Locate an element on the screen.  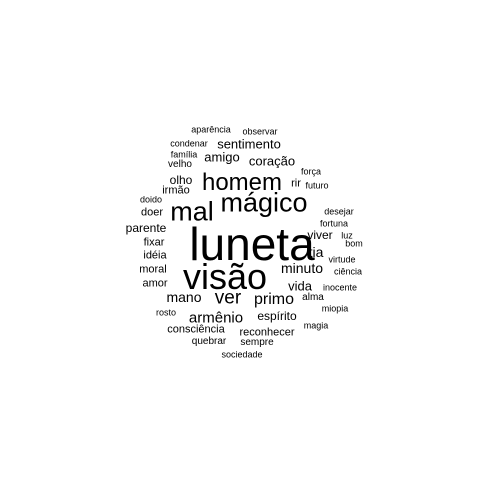
word-moral: moral is located at coordinates (153, 269).